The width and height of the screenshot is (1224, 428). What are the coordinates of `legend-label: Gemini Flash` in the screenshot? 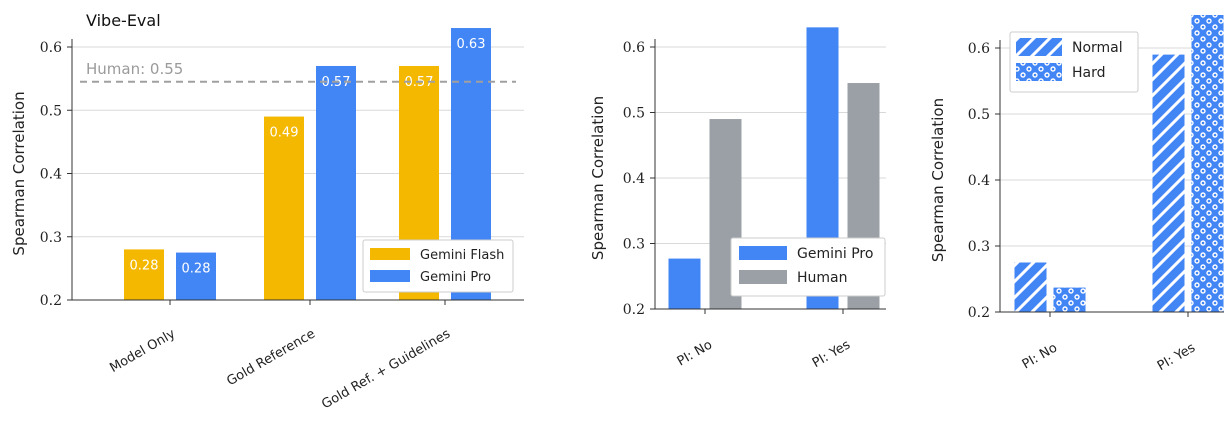 It's located at (462, 255).